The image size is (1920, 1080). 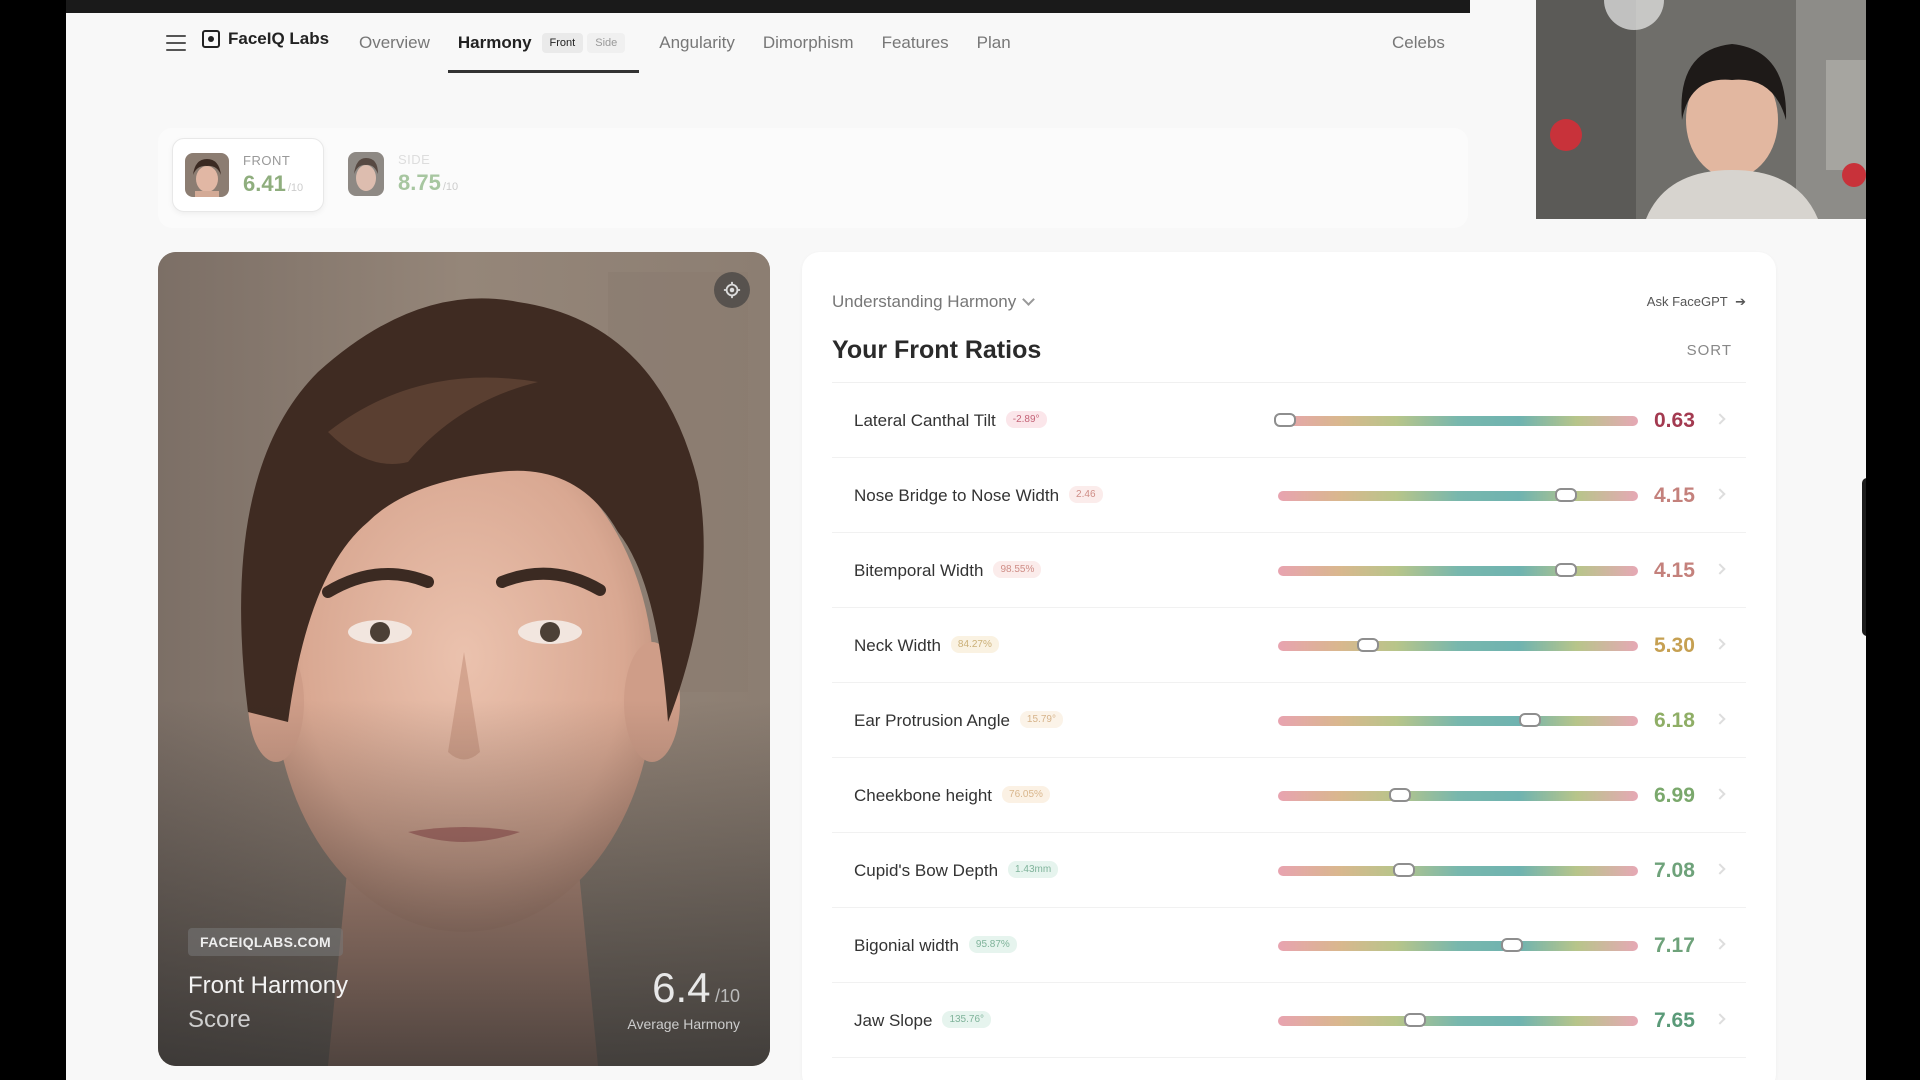 What do you see at coordinates (267, 160) in the screenshot?
I see `front-score-label: FRONT` at bounding box center [267, 160].